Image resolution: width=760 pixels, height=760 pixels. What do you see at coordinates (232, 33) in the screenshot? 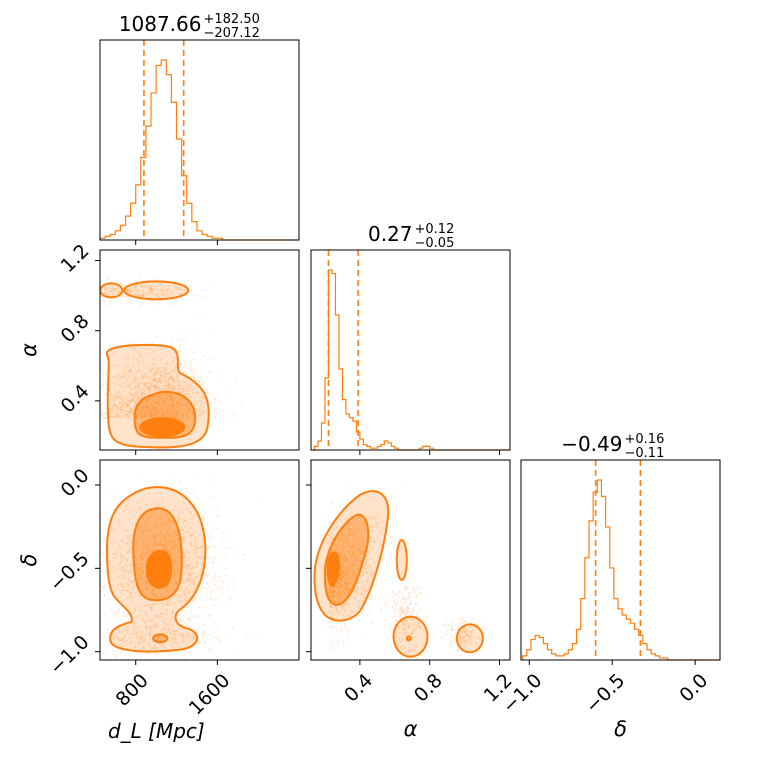
I see `title-minus-dL: −207.12` at bounding box center [232, 33].